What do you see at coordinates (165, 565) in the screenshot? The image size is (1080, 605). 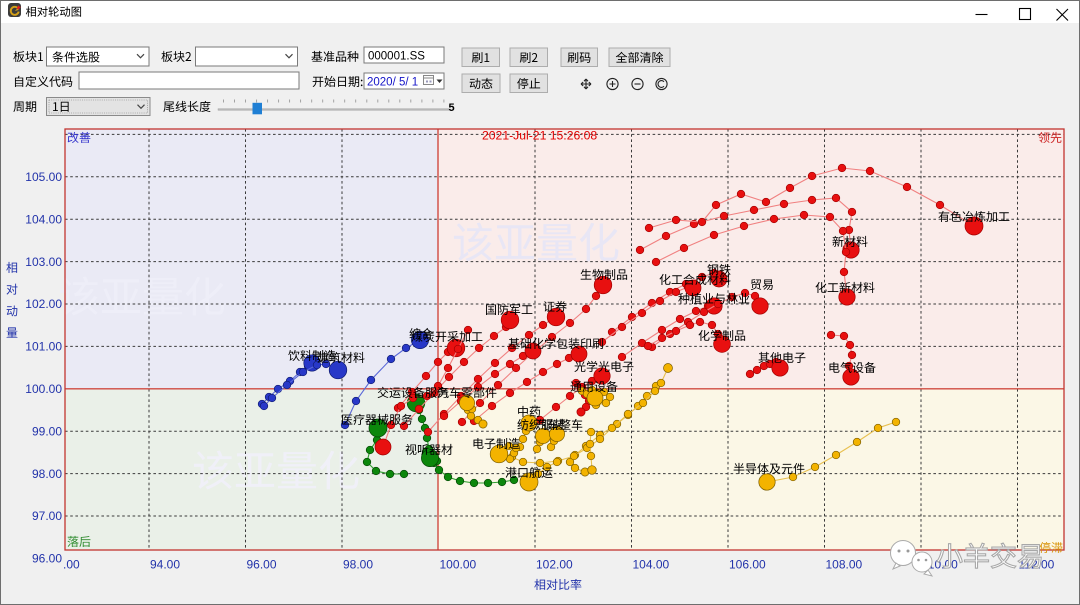 I see `svg-text: 94.00` at bounding box center [165, 565].